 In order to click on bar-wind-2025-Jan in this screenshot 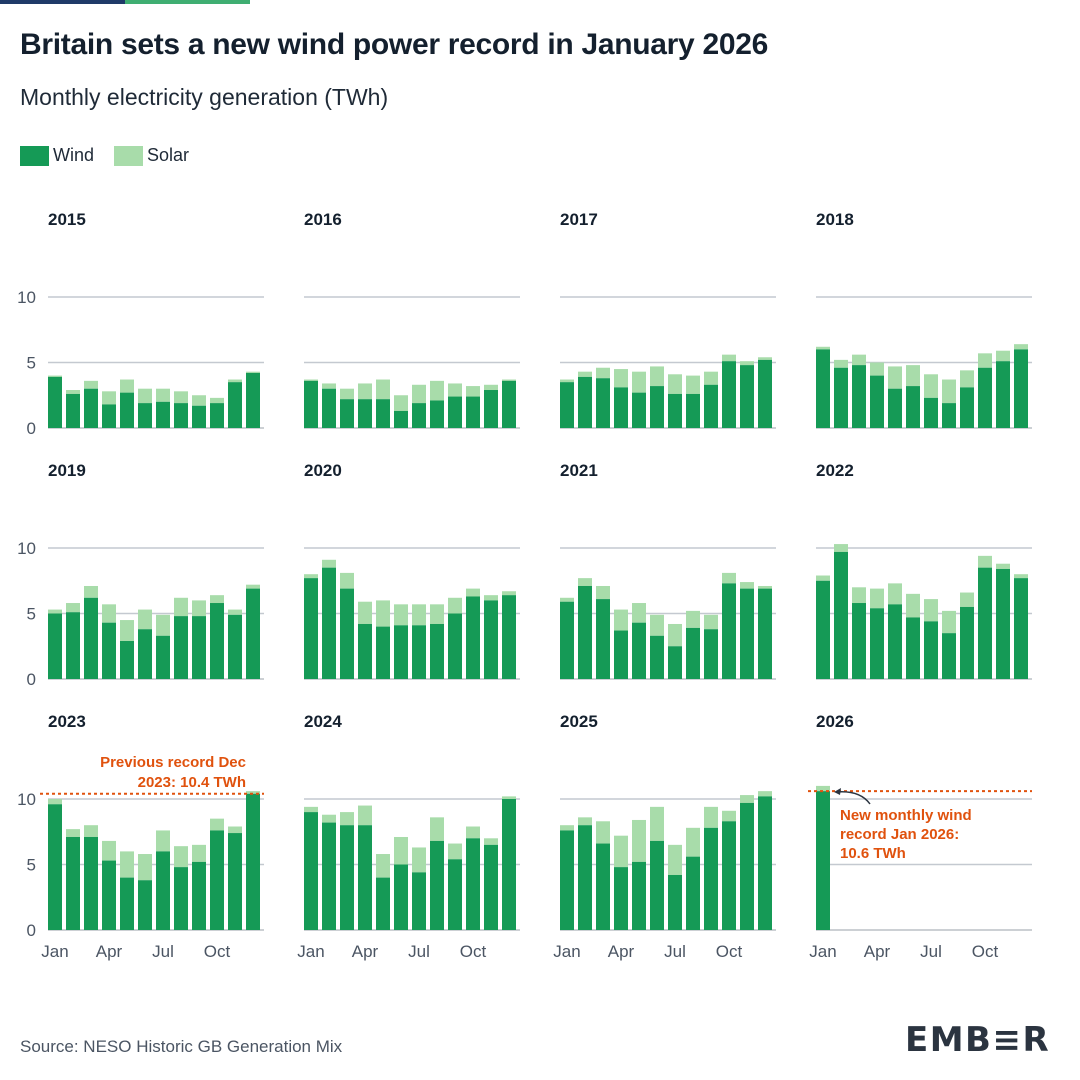, I will do `click(567, 880)`.